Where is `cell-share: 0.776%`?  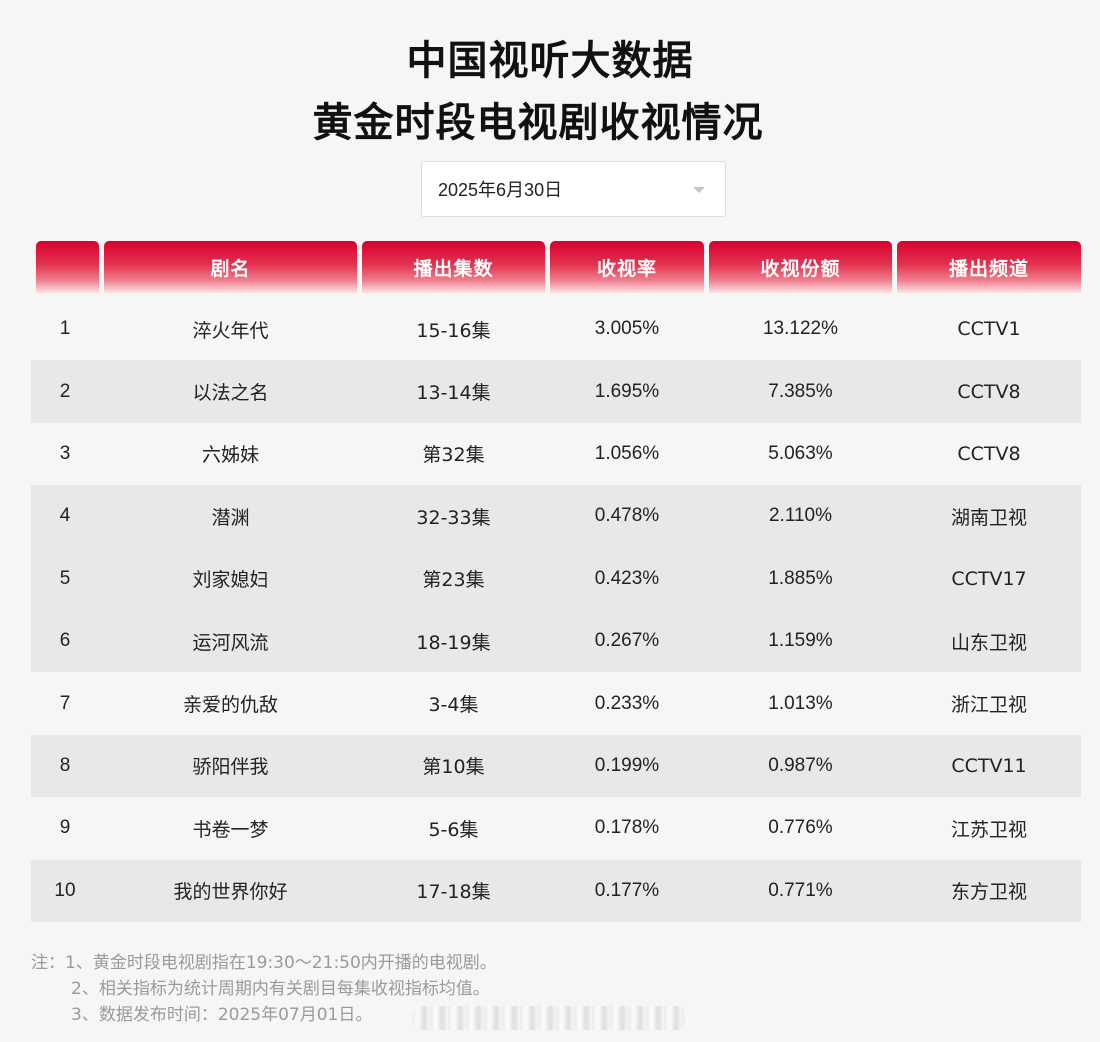
cell-share: 0.776% is located at coordinates (800, 828).